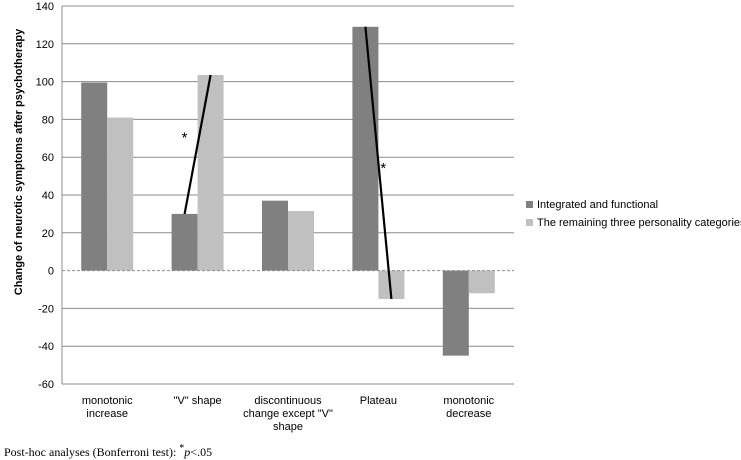  What do you see at coordinates (288, 401) in the screenshot?
I see `category-label: discontinuous` at bounding box center [288, 401].